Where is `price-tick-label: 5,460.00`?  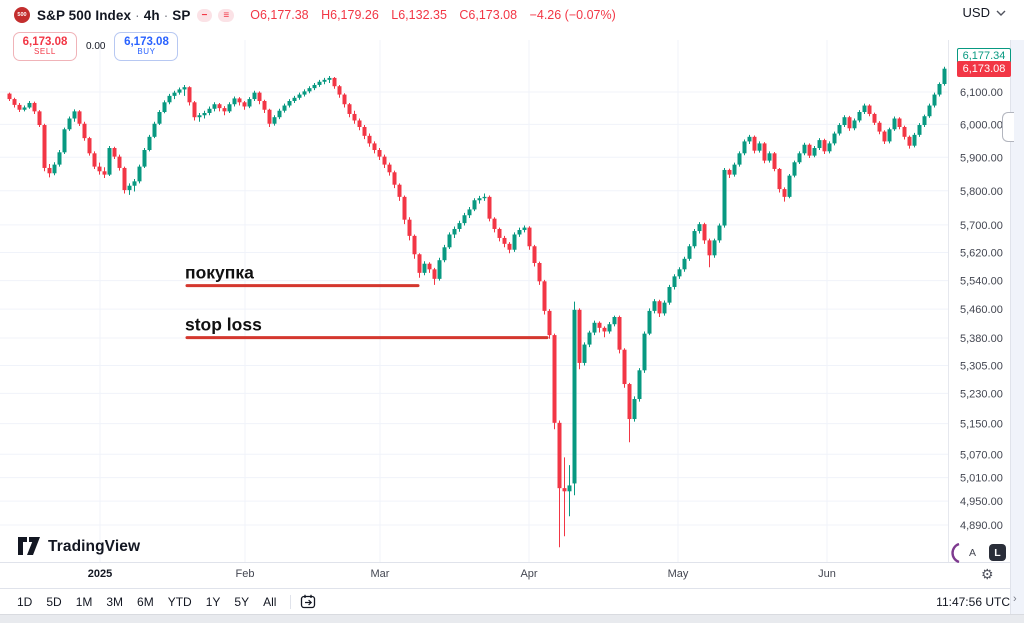
price-tick-label: 5,460.00 is located at coordinates (981, 310).